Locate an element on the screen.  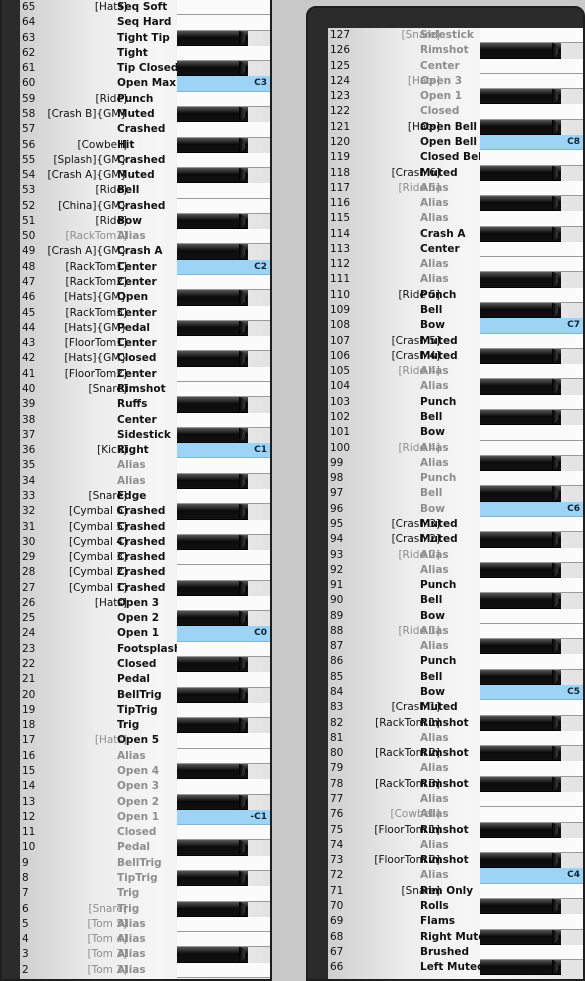
keymap-row: 40 [Snare] Rimshot is located at coordinates (145, 390).